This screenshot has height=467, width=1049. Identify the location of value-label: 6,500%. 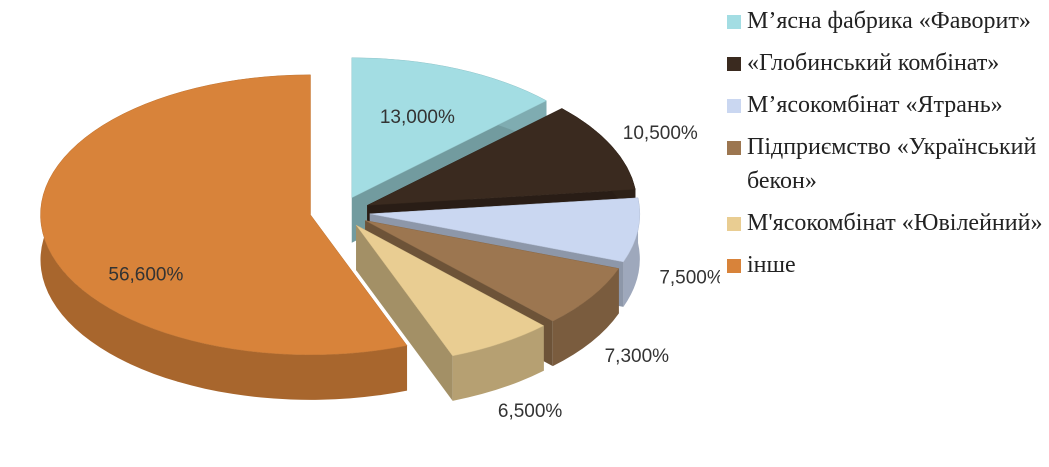
(530, 411).